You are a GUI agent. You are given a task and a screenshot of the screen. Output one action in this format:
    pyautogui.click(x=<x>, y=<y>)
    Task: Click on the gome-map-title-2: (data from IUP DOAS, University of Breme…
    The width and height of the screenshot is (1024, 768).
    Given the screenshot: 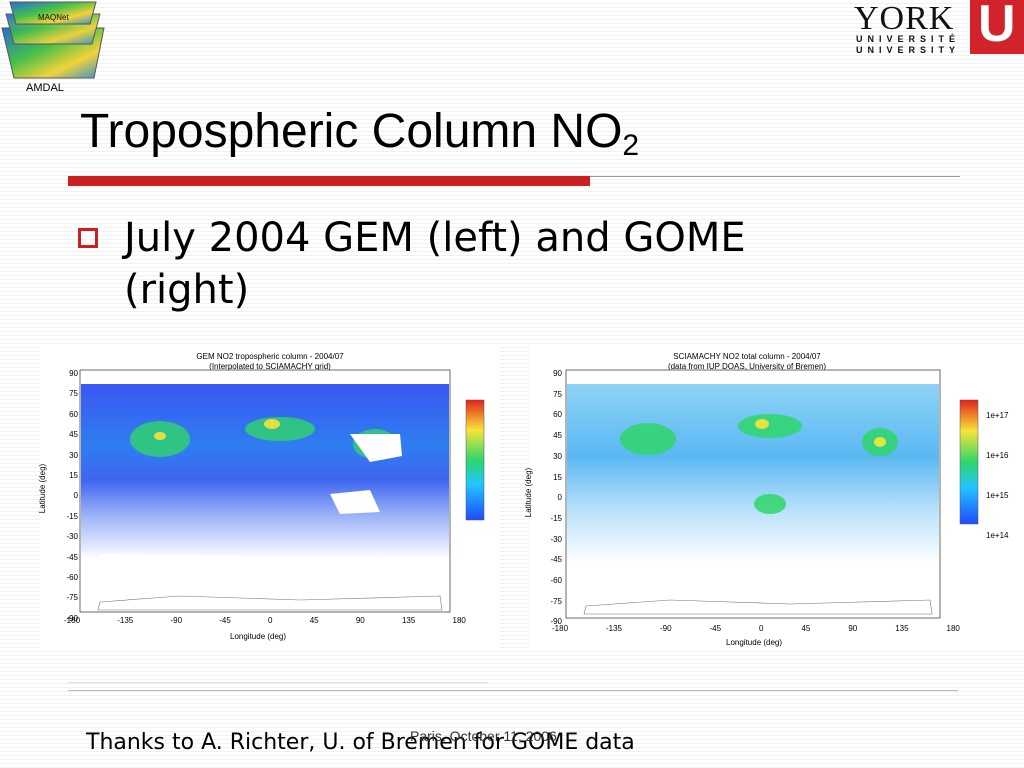 What is the action you would take?
    pyautogui.click(x=747, y=366)
    